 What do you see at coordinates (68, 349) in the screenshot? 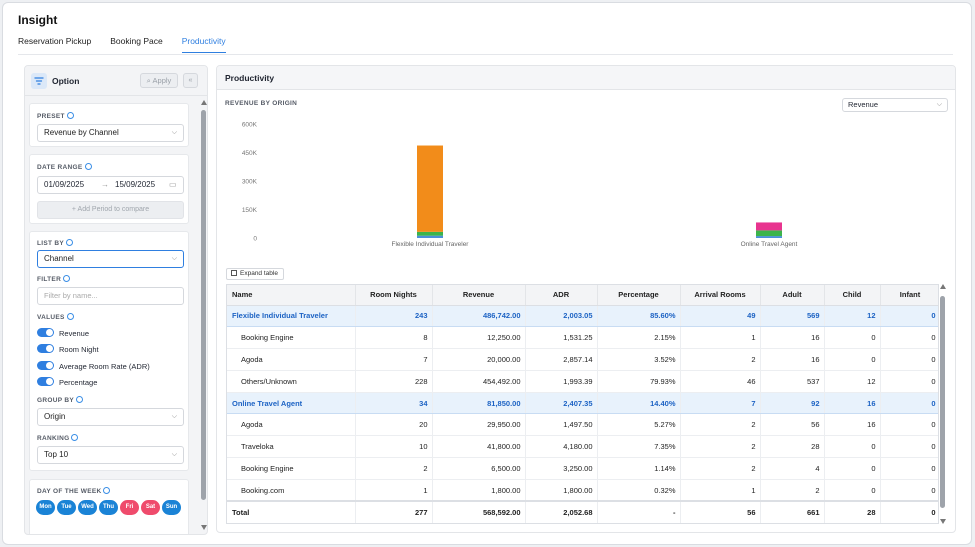
I see `toggle-room-night: Room Night` at bounding box center [68, 349].